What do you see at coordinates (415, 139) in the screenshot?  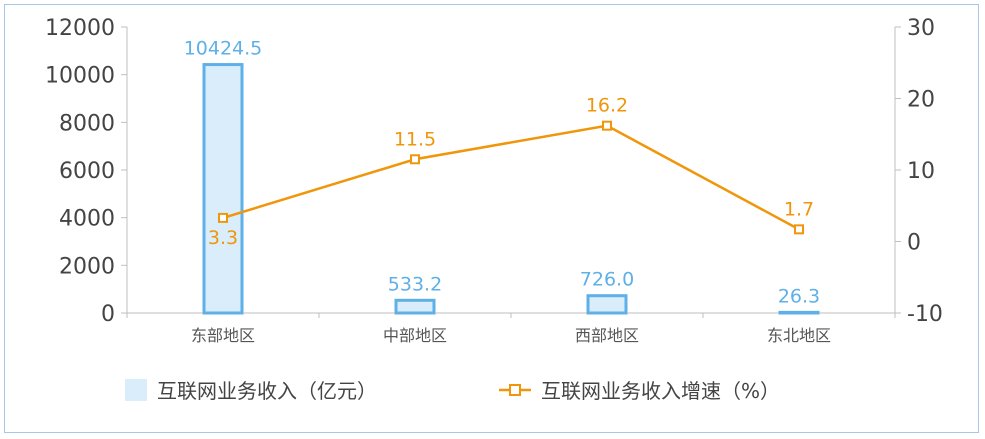 I see `growth-value-label: 11.5` at bounding box center [415, 139].